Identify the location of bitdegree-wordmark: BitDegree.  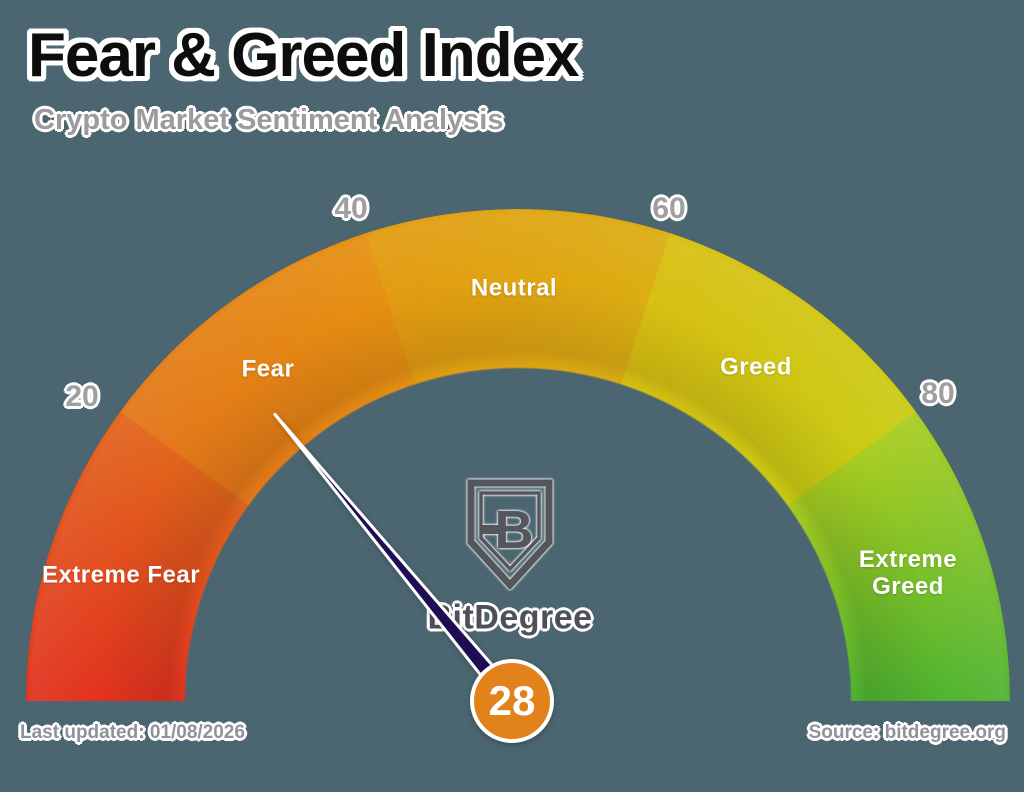
(510, 617).